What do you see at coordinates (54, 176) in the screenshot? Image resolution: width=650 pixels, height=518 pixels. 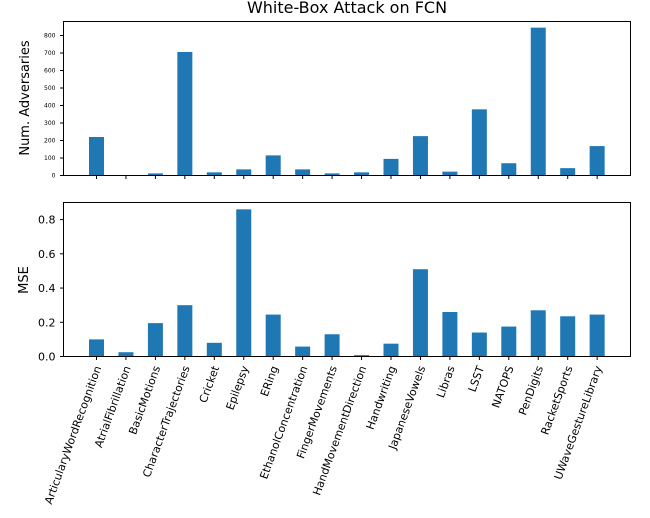 I see `top-y-tick-label: 0` at bounding box center [54, 176].